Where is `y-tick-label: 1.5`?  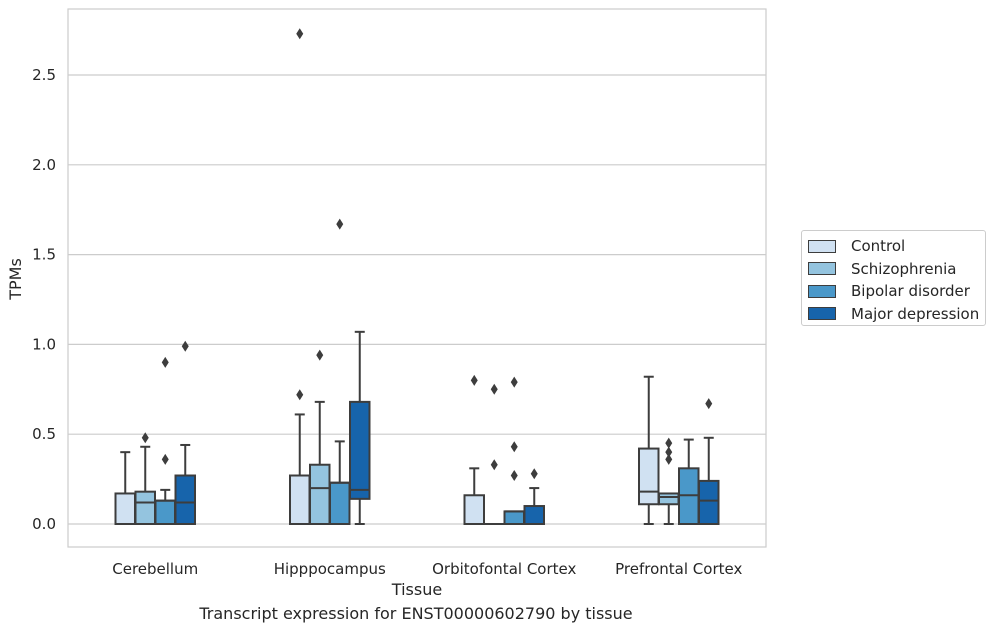
y-tick-label: 1.5 is located at coordinates (44, 255).